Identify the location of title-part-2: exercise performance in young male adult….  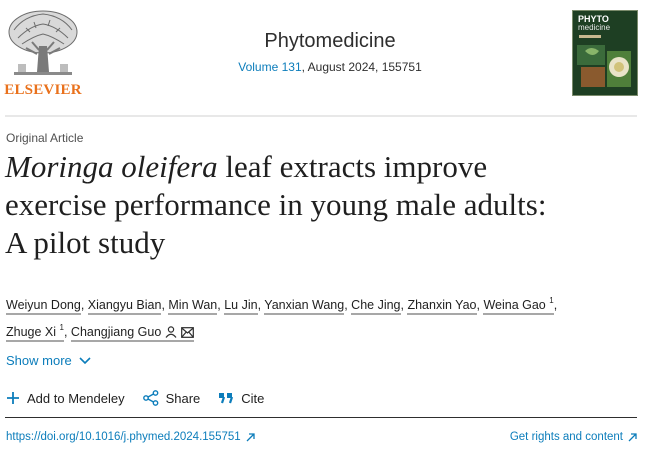
(276, 204).